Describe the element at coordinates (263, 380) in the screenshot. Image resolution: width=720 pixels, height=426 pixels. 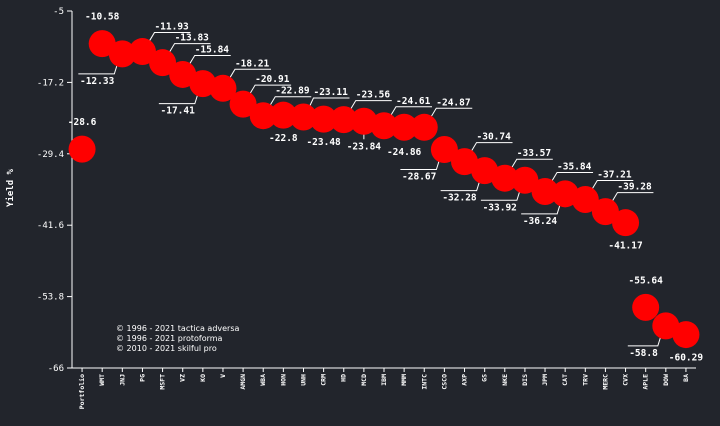
I see `x-tick-label: WBA` at that location.